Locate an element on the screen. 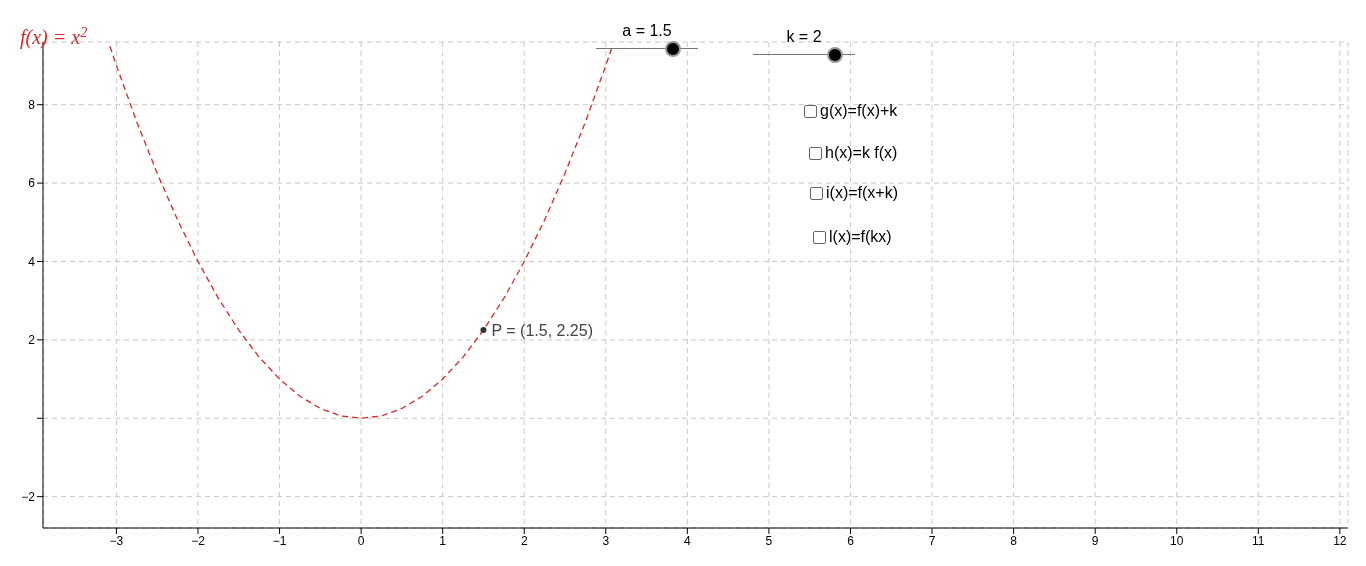 The width and height of the screenshot is (1366, 566). y-tick-label: 8 is located at coordinates (32, 104).